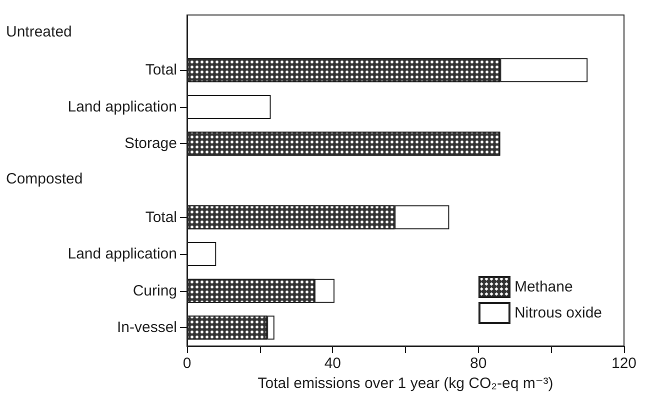 This screenshot has width=647, height=407. What do you see at coordinates (558, 313) in the screenshot?
I see `legend-label: Nitrous oxide` at bounding box center [558, 313].